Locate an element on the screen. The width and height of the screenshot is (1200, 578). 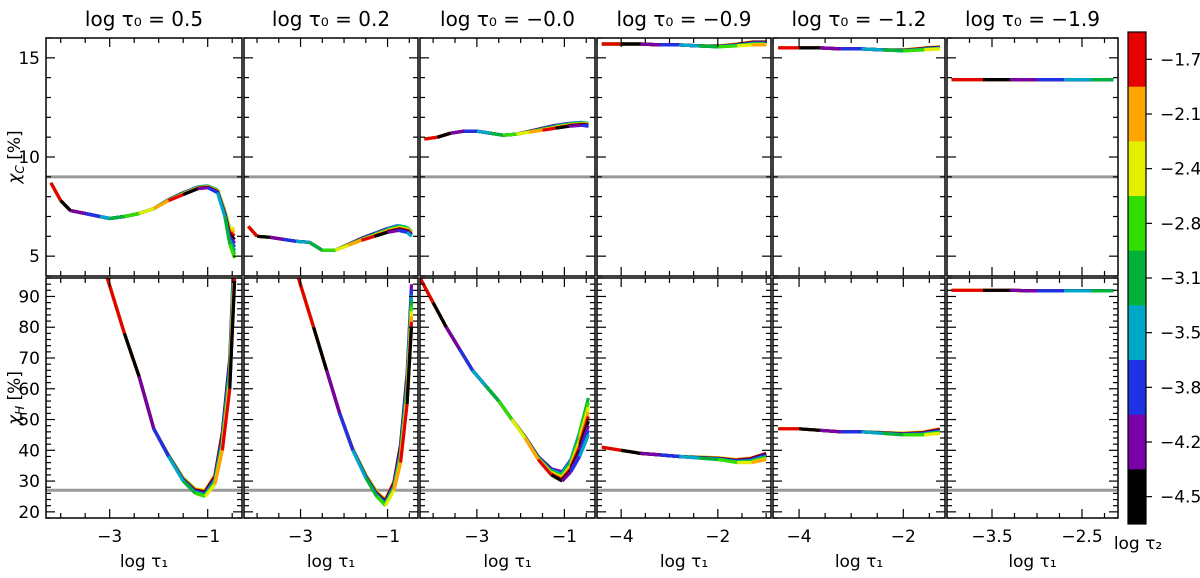
colorbar-label: log τ₂ is located at coordinates (1138, 544).